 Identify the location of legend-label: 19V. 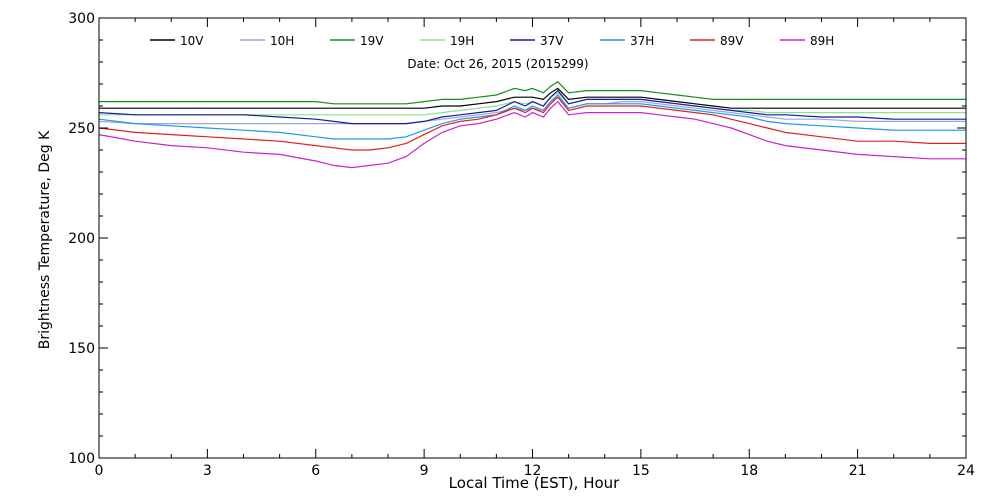
(372, 41).